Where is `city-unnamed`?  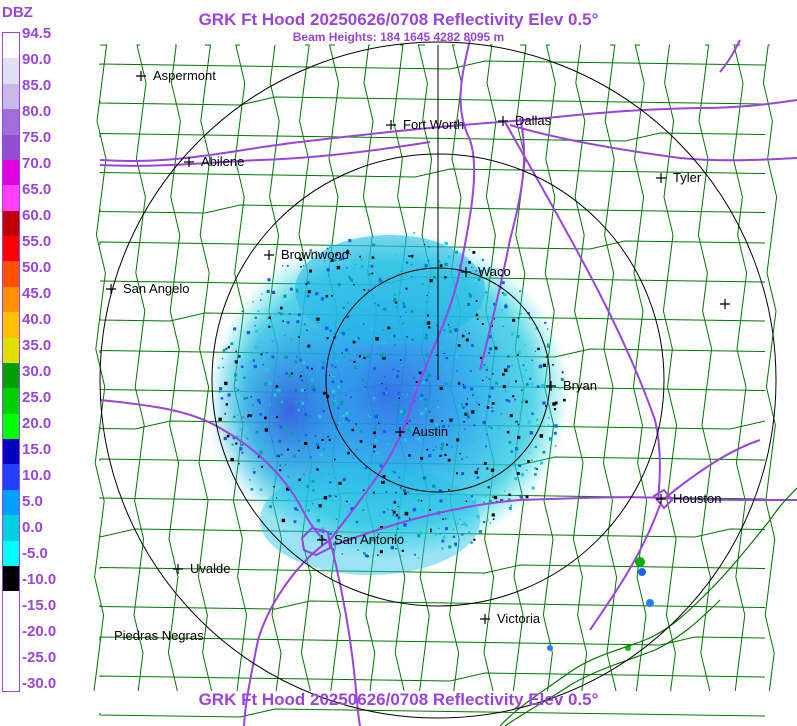 city-unnamed is located at coordinates (725, 304).